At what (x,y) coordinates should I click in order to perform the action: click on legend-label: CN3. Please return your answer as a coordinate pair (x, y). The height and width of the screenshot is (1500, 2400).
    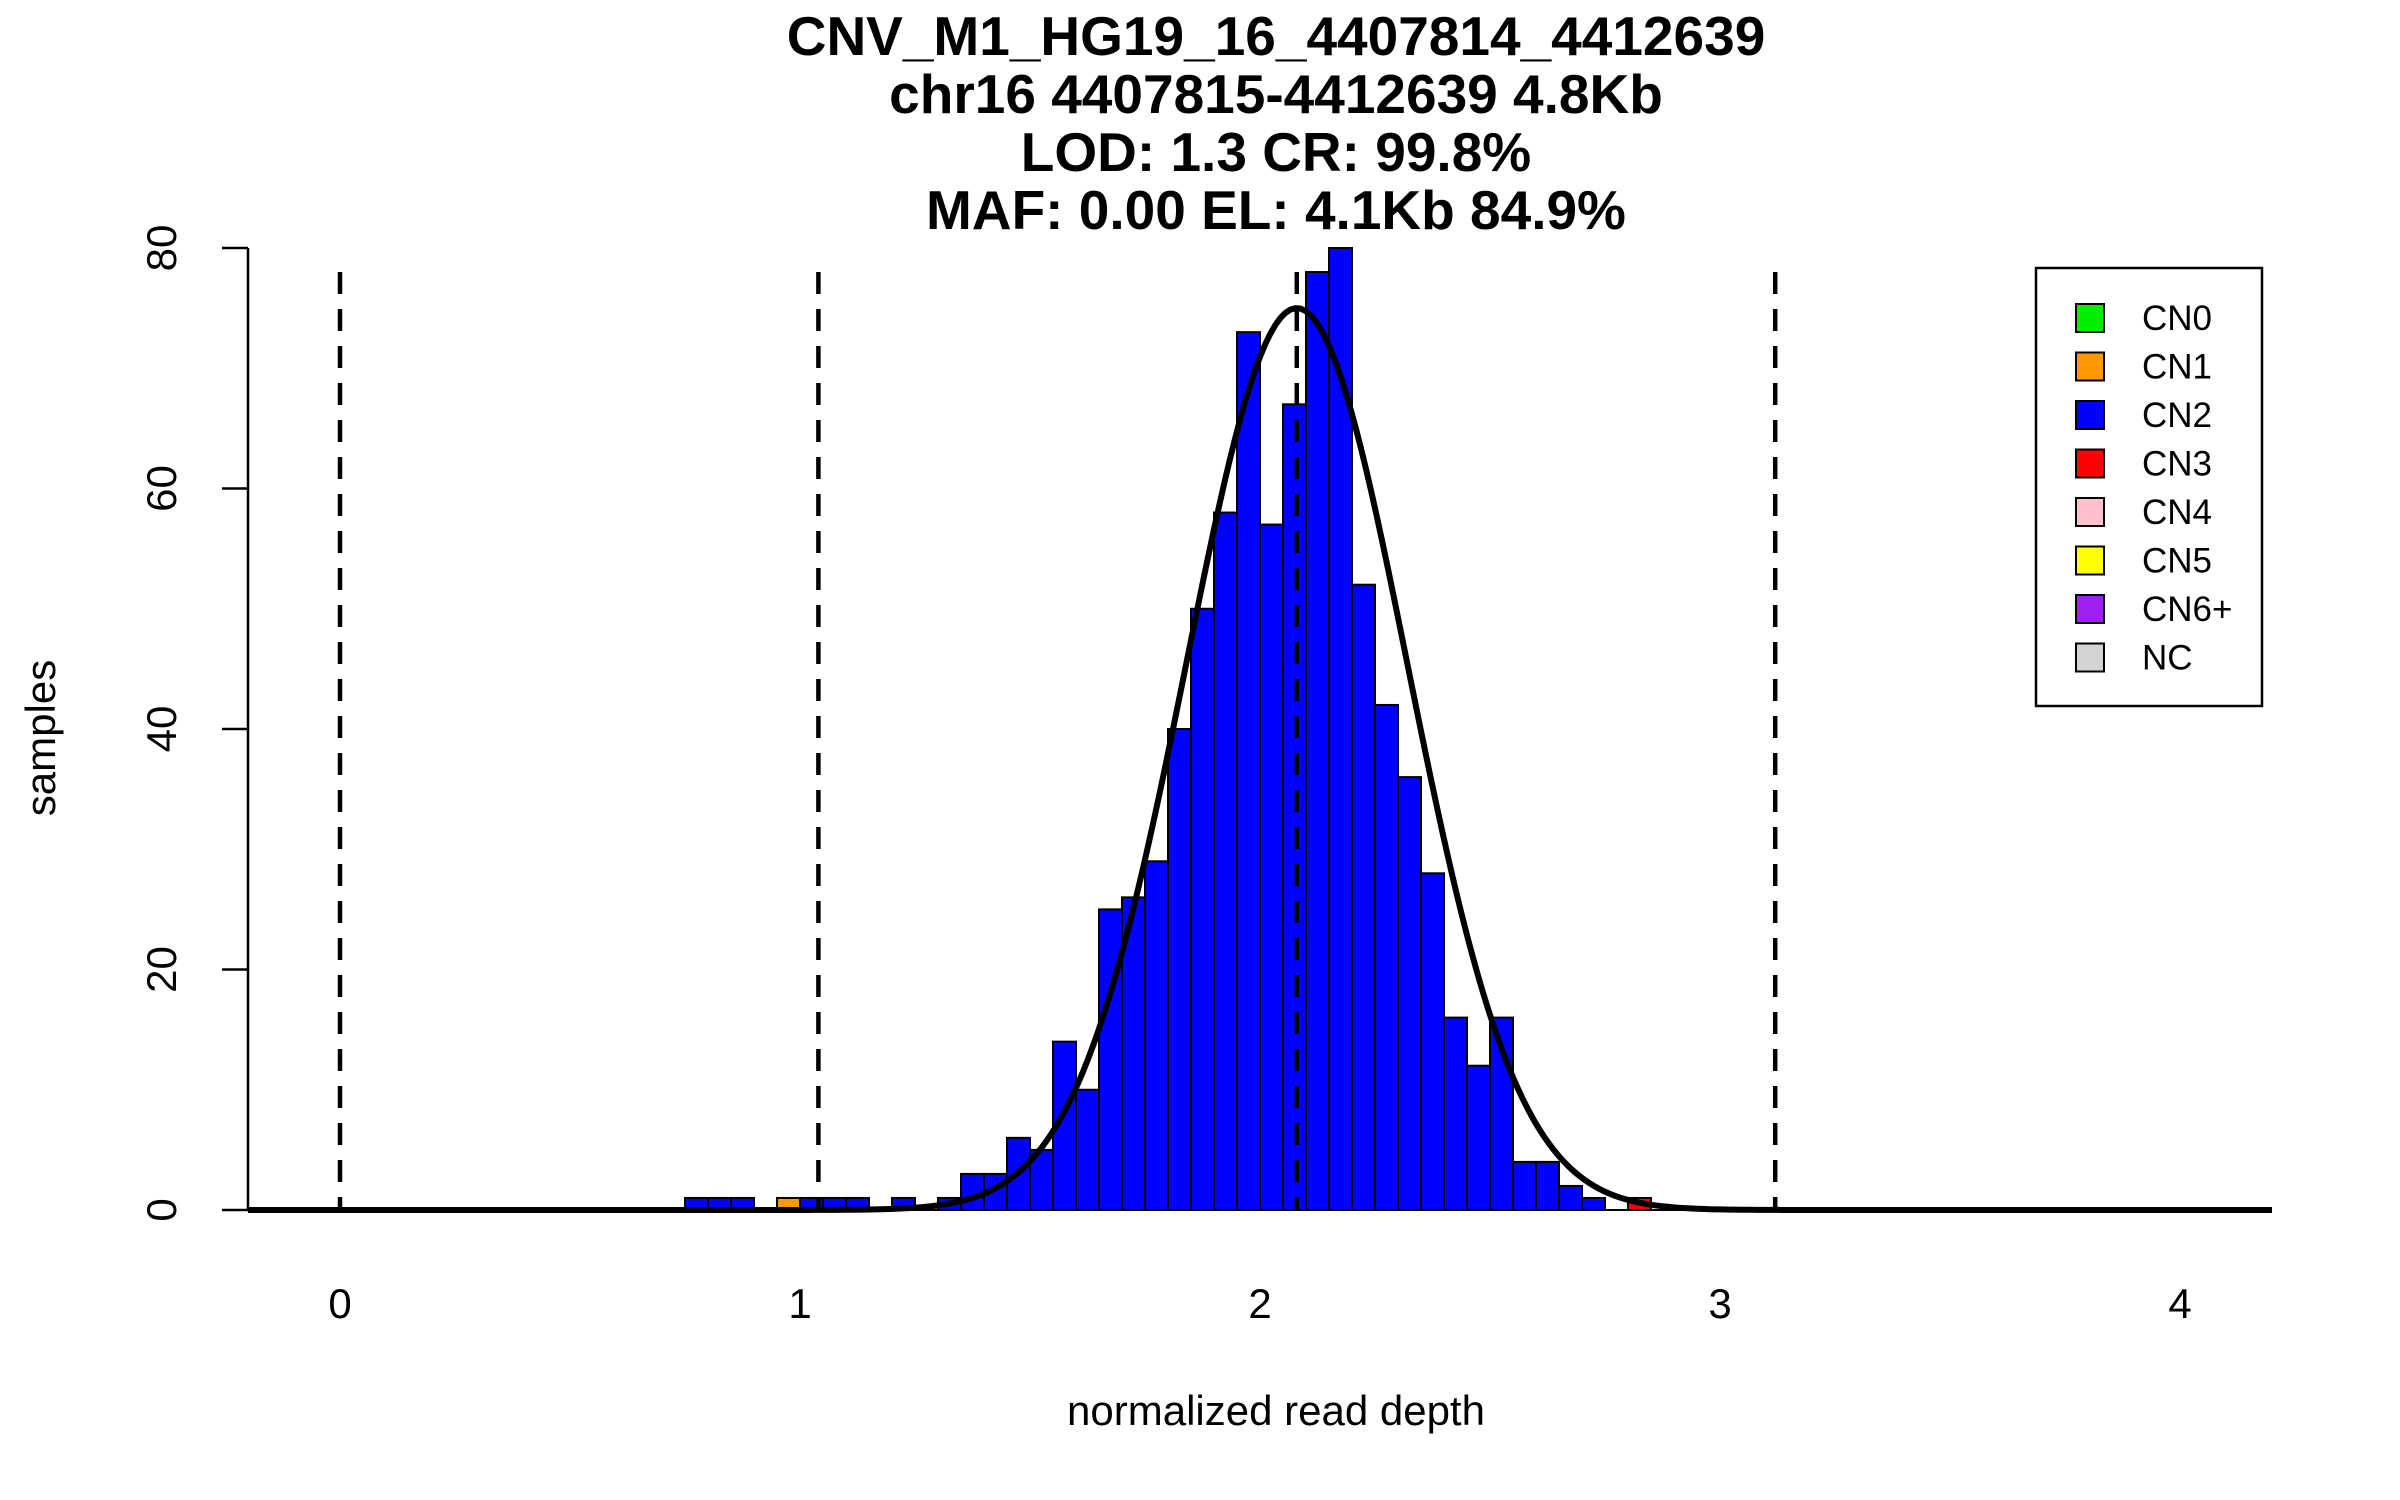
    Looking at the image, I should click on (2177, 464).